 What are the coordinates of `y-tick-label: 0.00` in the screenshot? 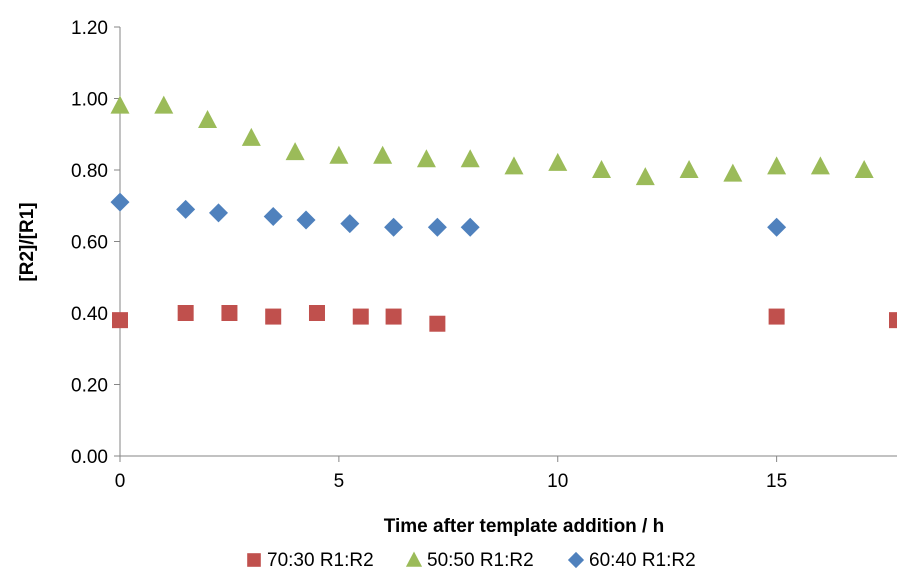 It's located at (89, 457).